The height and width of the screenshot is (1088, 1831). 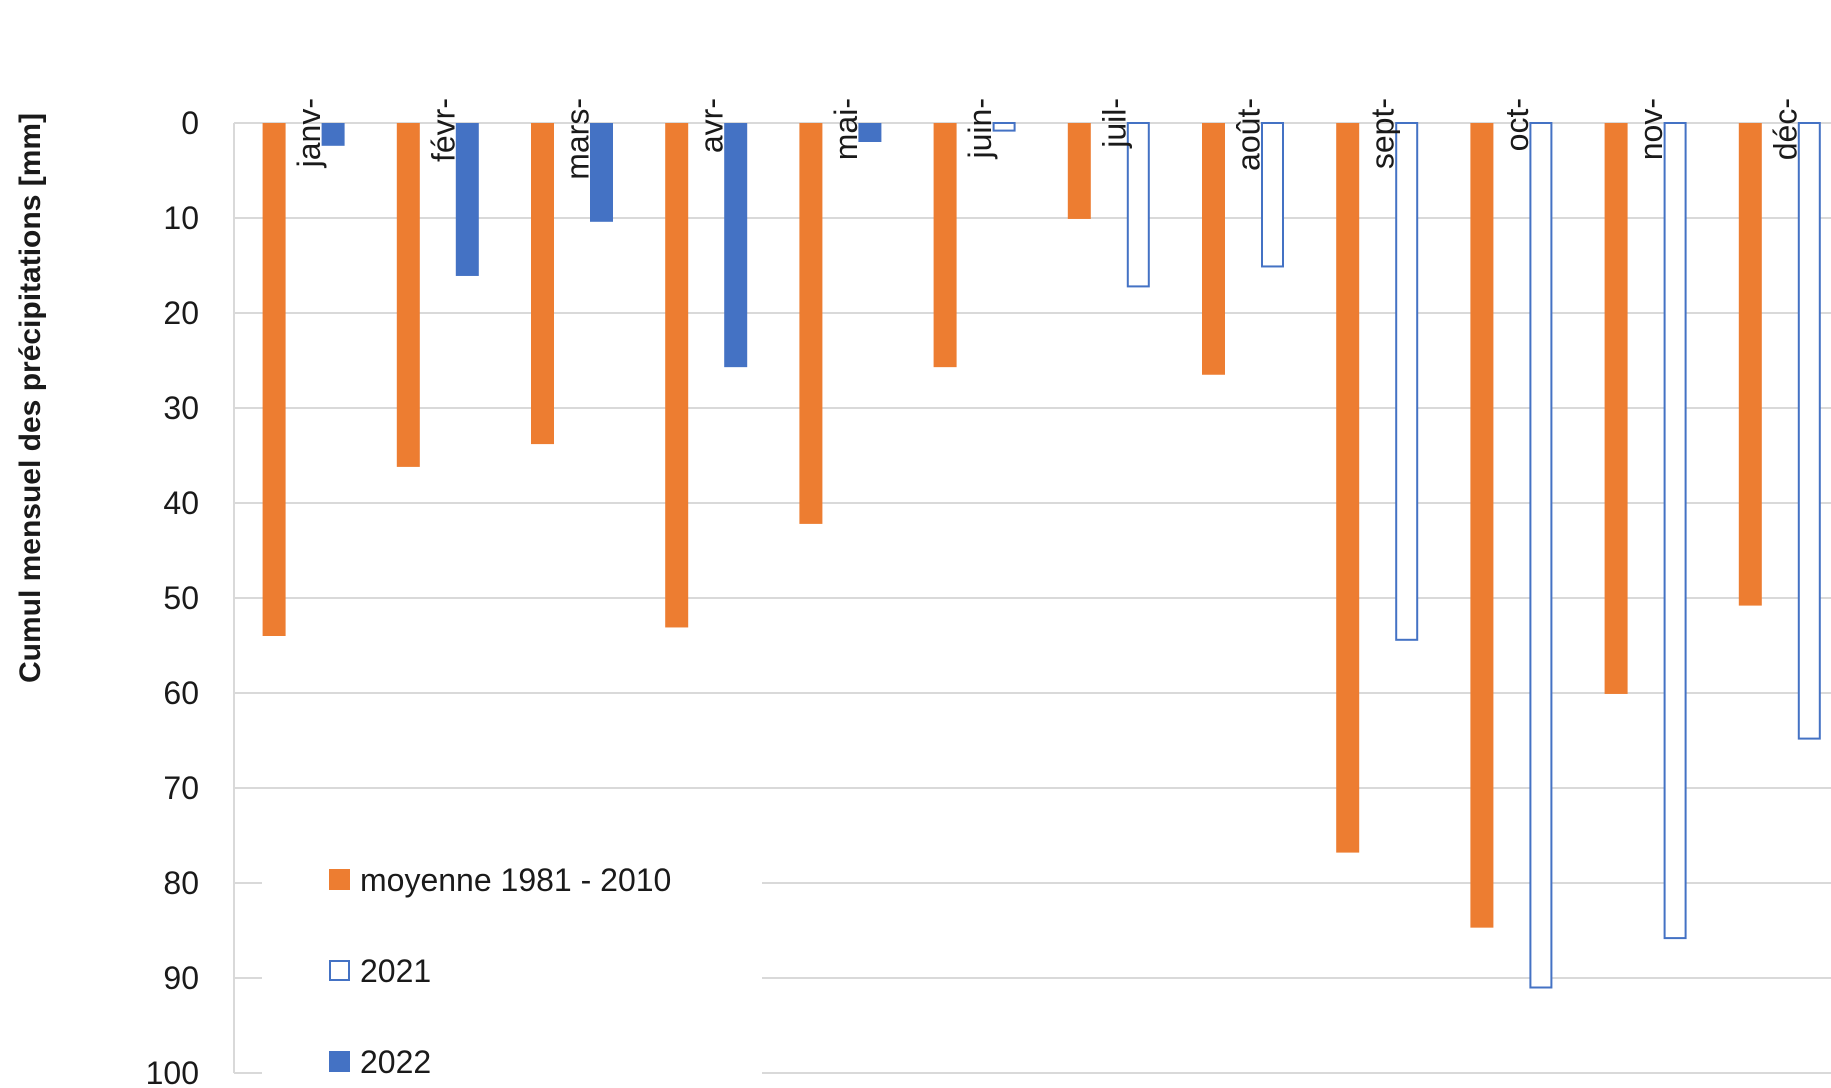 What do you see at coordinates (30, 398) in the screenshot?
I see `y-axis-label: Cumul mensuel des précipitations [mm]` at bounding box center [30, 398].